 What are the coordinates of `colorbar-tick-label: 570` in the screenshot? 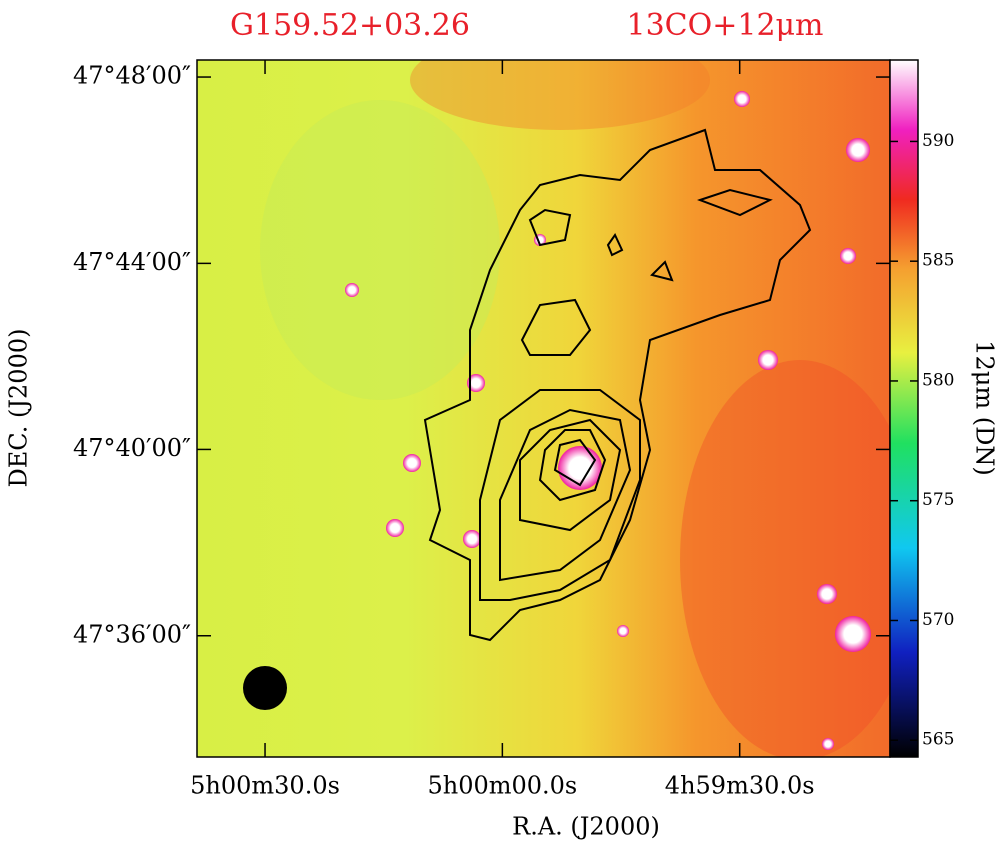 It's located at (938, 620).